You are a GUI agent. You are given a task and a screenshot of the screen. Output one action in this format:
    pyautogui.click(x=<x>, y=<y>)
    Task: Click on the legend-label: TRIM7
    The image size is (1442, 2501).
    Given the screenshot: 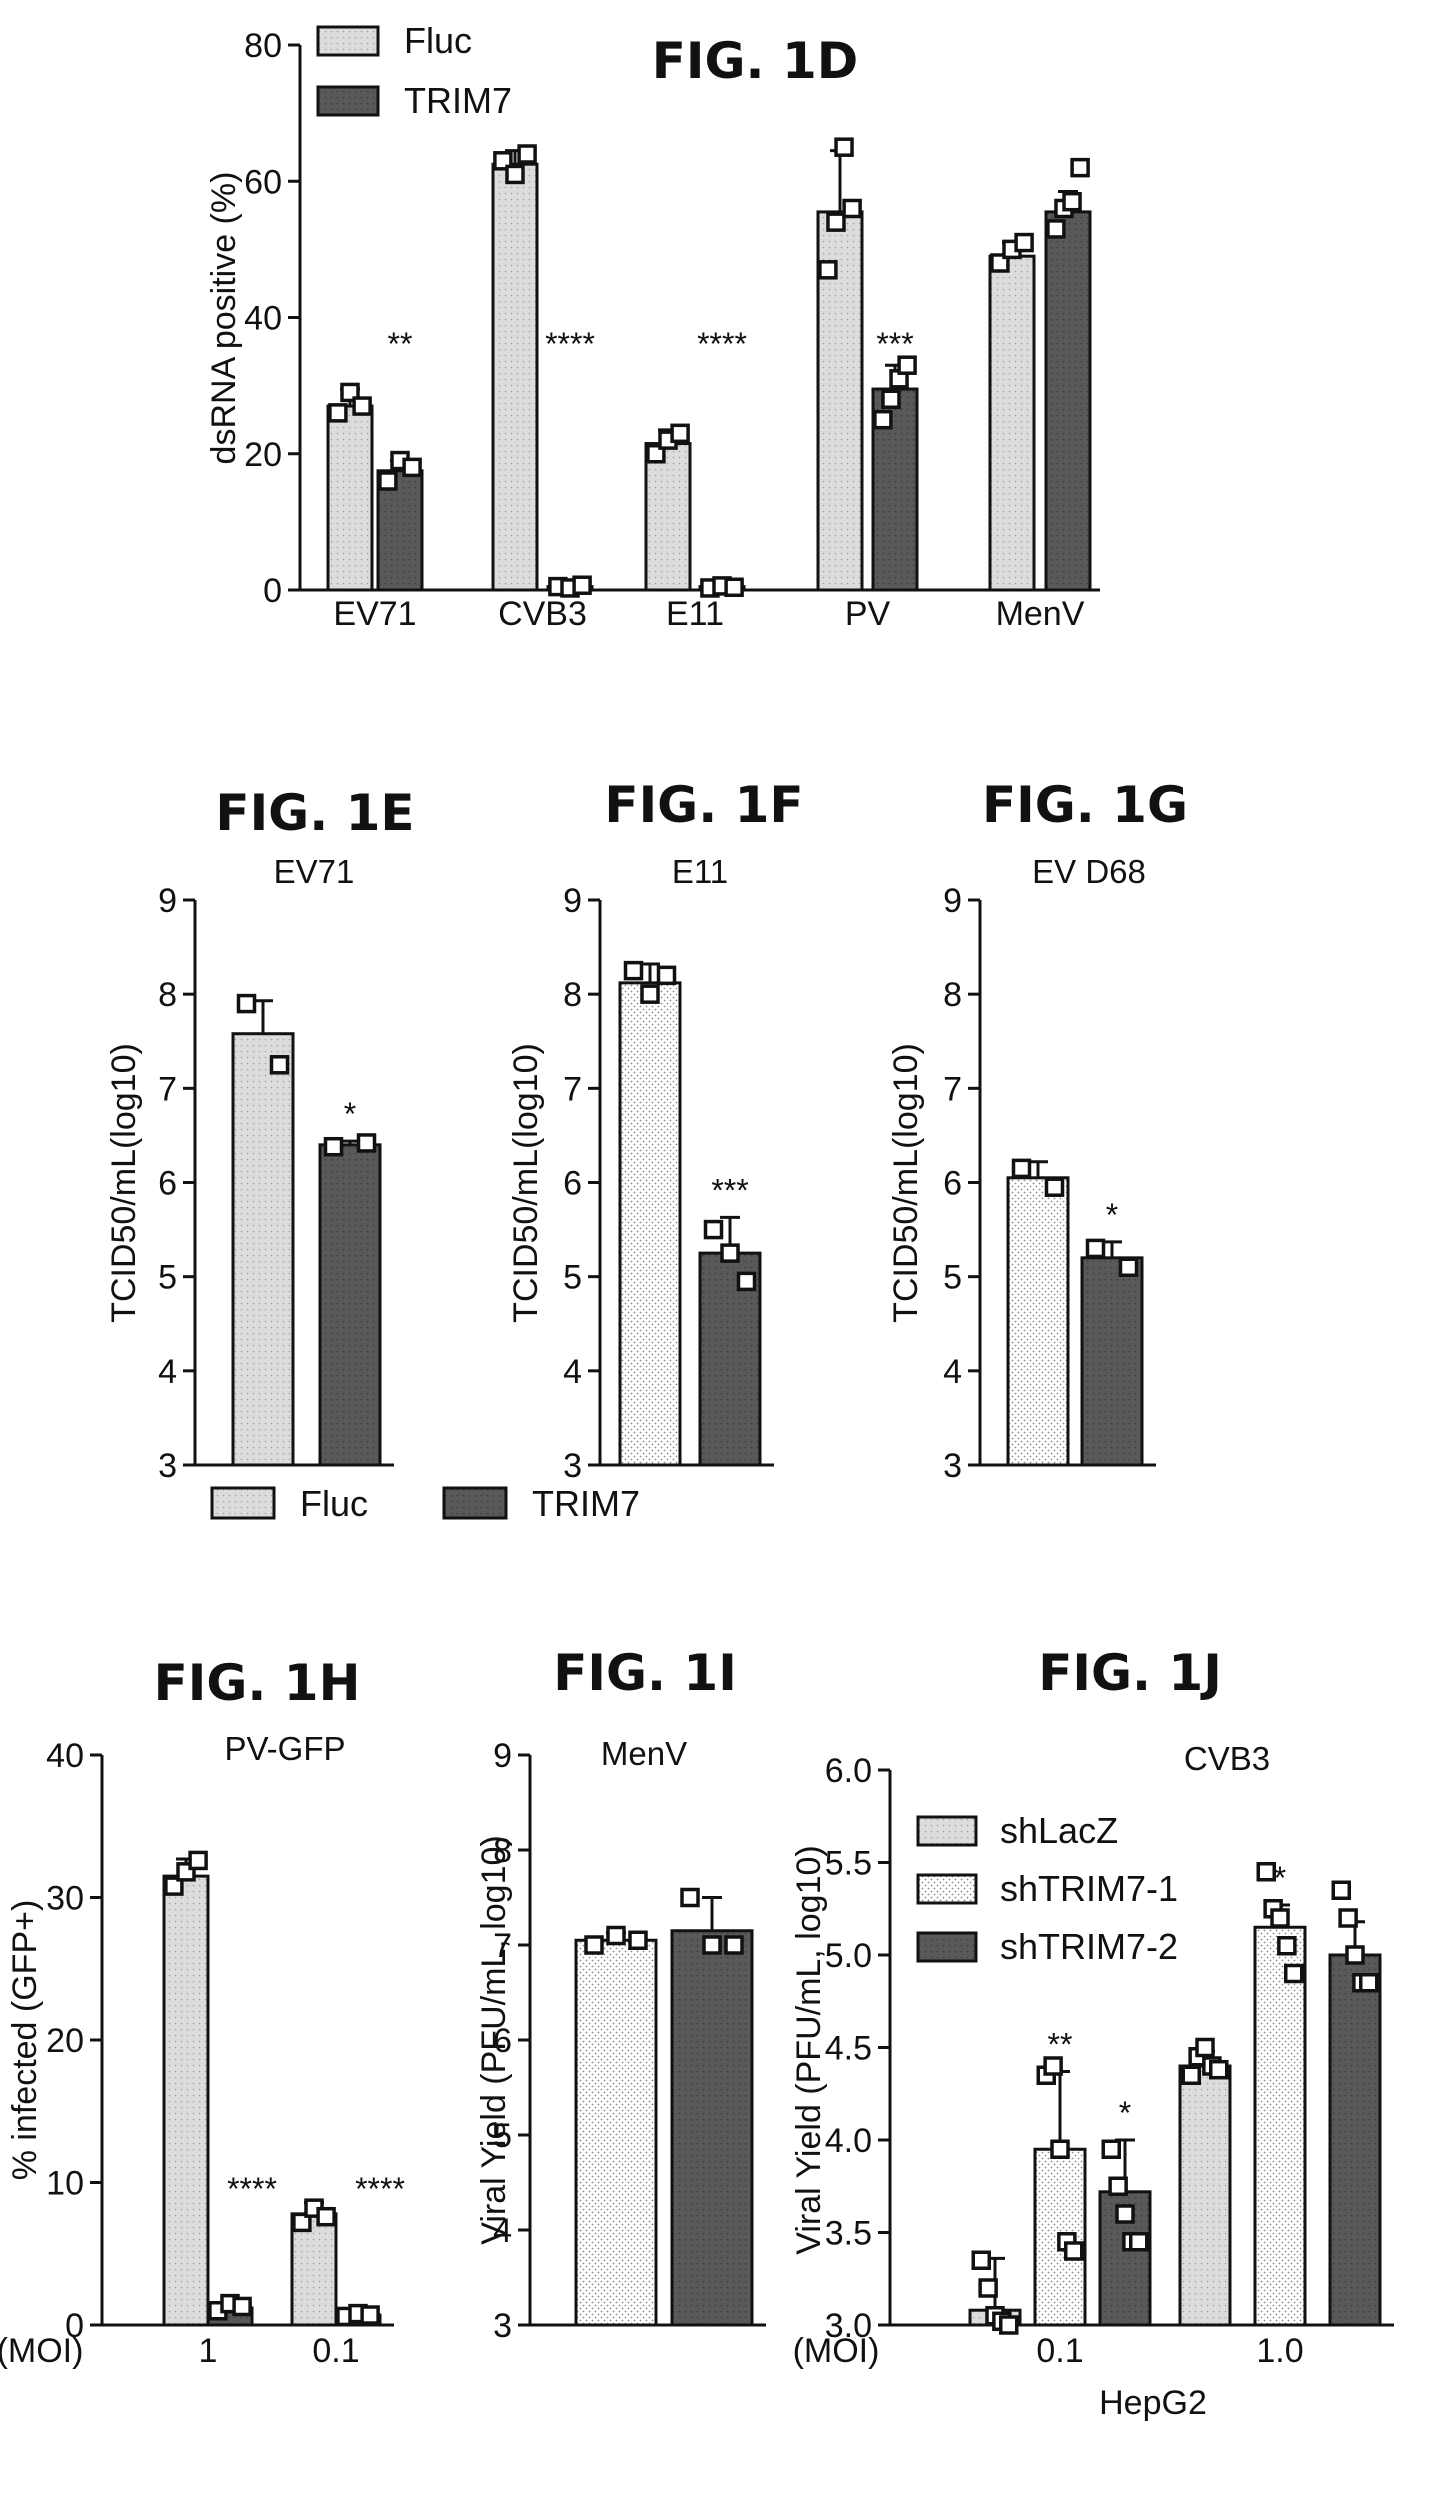 What is the action you would take?
    pyautogui.click(x=458, y=100)
    